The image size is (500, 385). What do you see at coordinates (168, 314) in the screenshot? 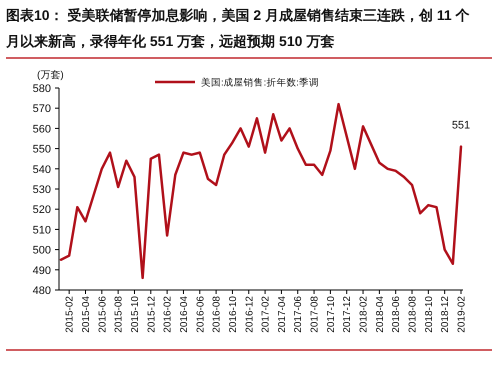
I see `x-tick-label: 2016-02` at bounding box center [168, 314].